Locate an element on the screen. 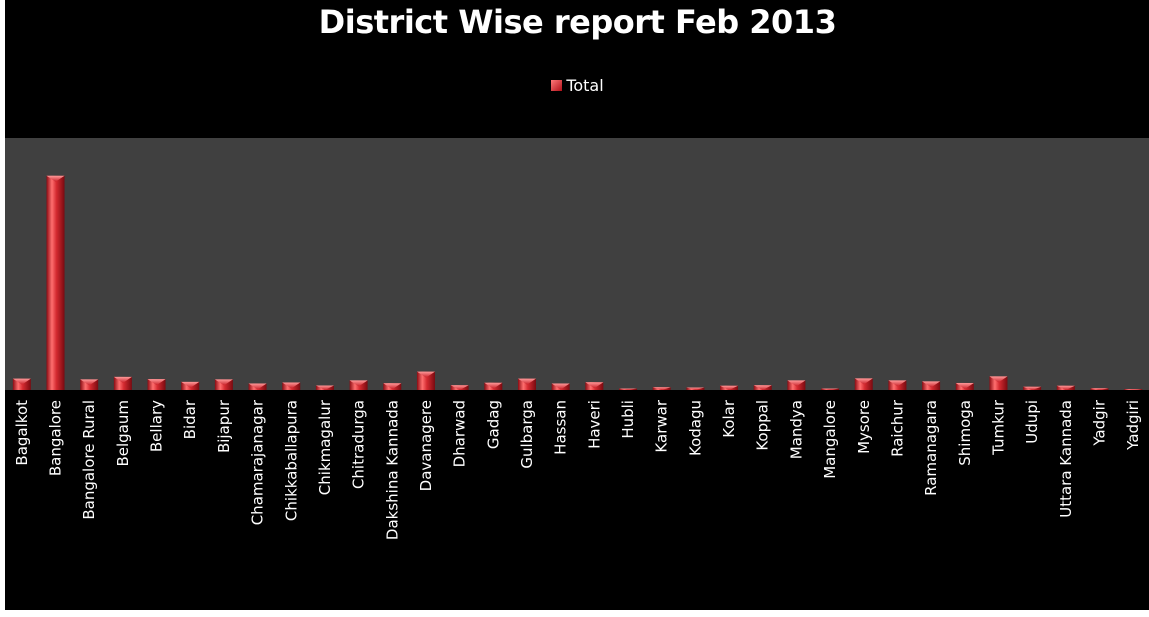 The width and height of the screenshot is (1149, 617). bar-chikmagalur is located at coordinates (324, 387).